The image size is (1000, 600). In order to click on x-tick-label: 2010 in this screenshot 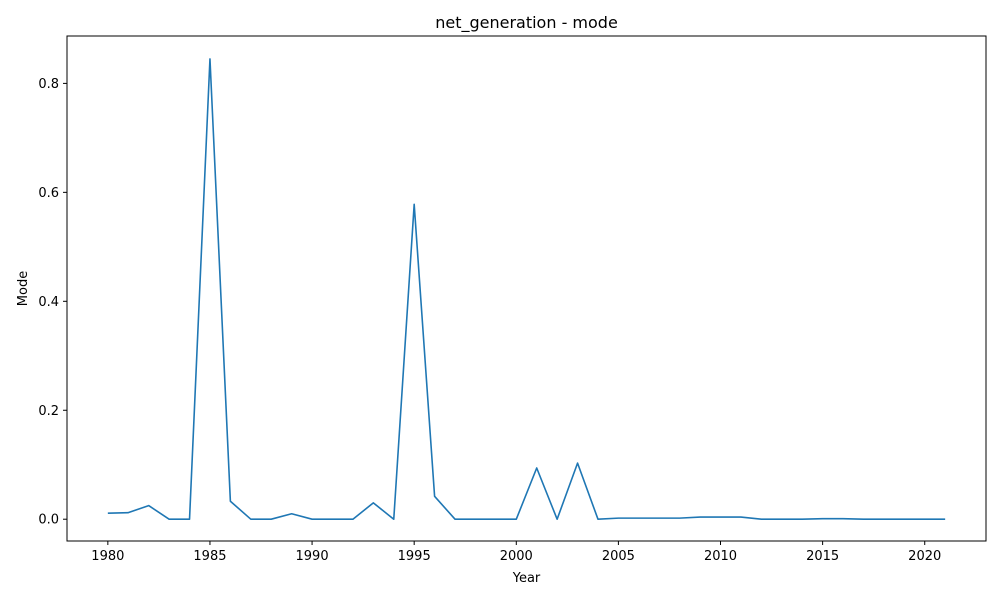, I will do `click(720, 556)`.